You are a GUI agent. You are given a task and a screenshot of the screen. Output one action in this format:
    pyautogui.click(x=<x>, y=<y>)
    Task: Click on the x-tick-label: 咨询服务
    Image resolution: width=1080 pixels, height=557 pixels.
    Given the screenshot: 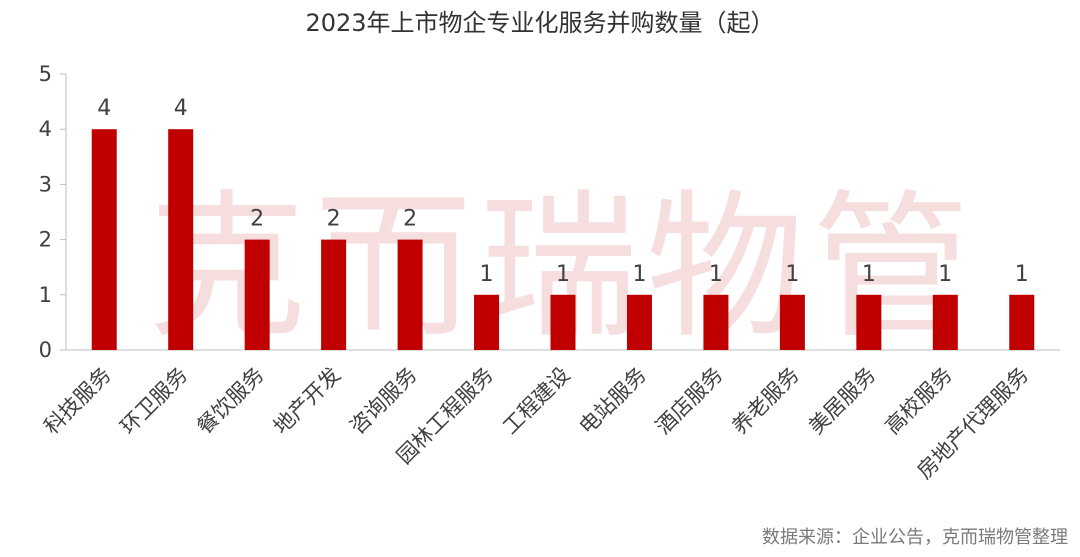 What is the action you would take?
    pyautogui.click(x=383, y=401)
    